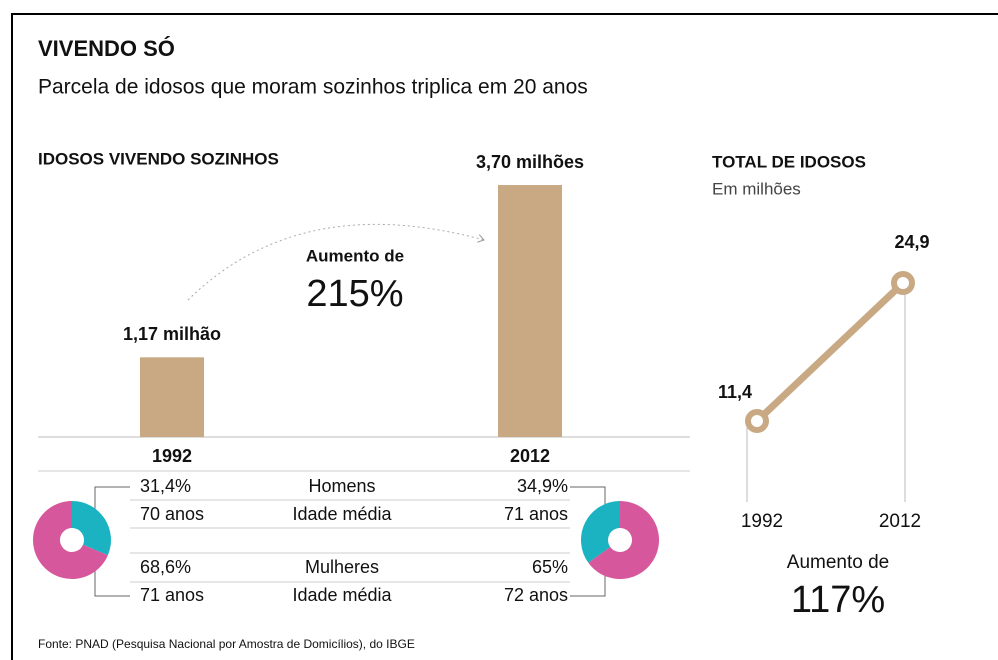  Describe the element at coordinates (165, 486) in the screenshot. I see `value-label: 31,4%` at that location.